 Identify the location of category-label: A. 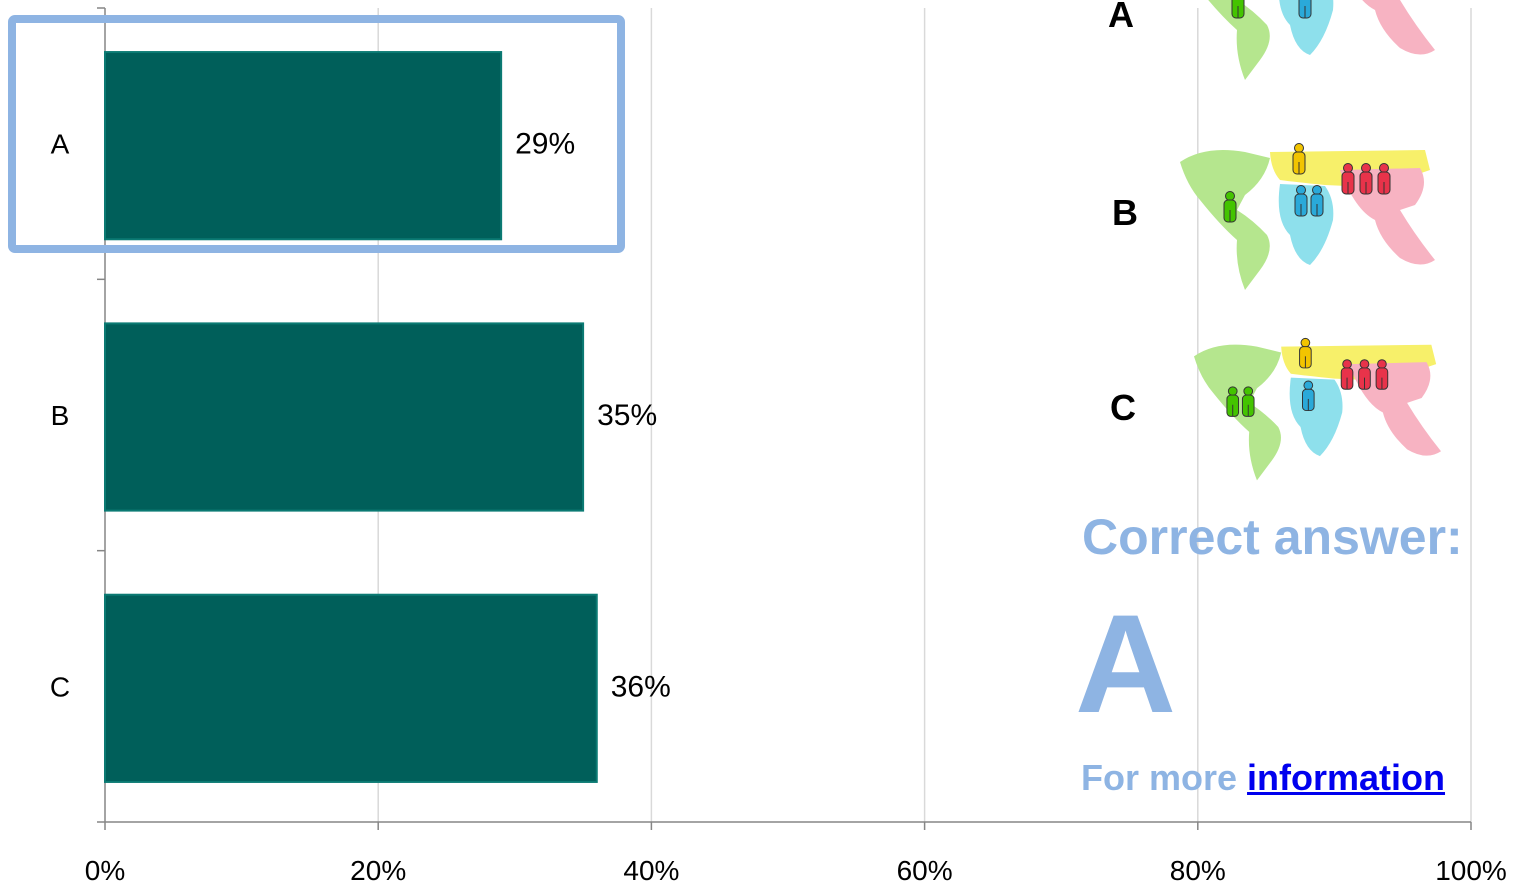
(60, 144).